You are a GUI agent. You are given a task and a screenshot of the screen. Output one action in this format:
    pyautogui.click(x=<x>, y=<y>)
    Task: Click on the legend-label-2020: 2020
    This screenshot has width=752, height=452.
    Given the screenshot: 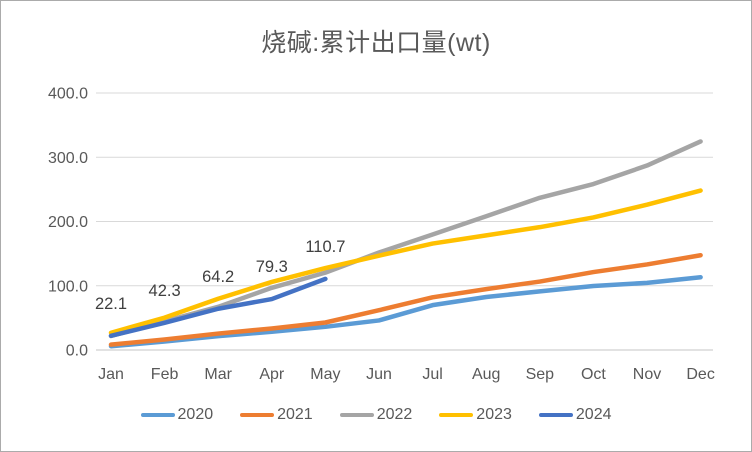 What is the action you would take?
    pyautogui.click(x=195, y=414)
    